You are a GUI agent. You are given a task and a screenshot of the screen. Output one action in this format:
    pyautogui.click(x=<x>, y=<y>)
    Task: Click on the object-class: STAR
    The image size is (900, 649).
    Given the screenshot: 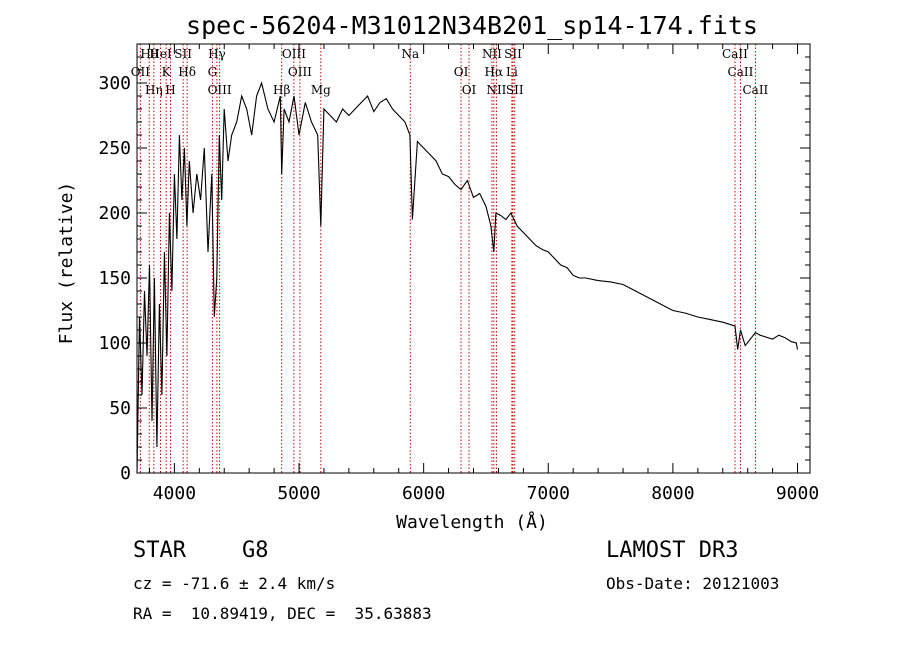 What is the action you would take?
    pyautogui.click(x=159, y=550)
    